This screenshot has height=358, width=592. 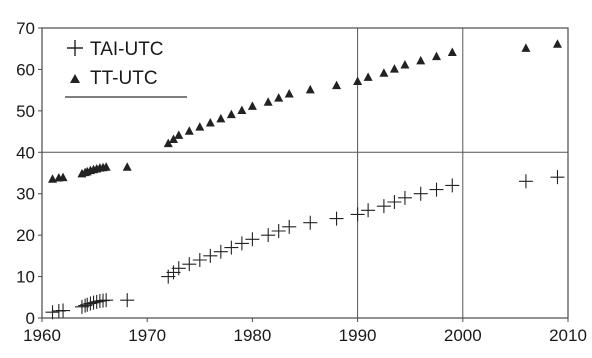 I want to click on y-tick-label: 30, so click(x=25, y=194).